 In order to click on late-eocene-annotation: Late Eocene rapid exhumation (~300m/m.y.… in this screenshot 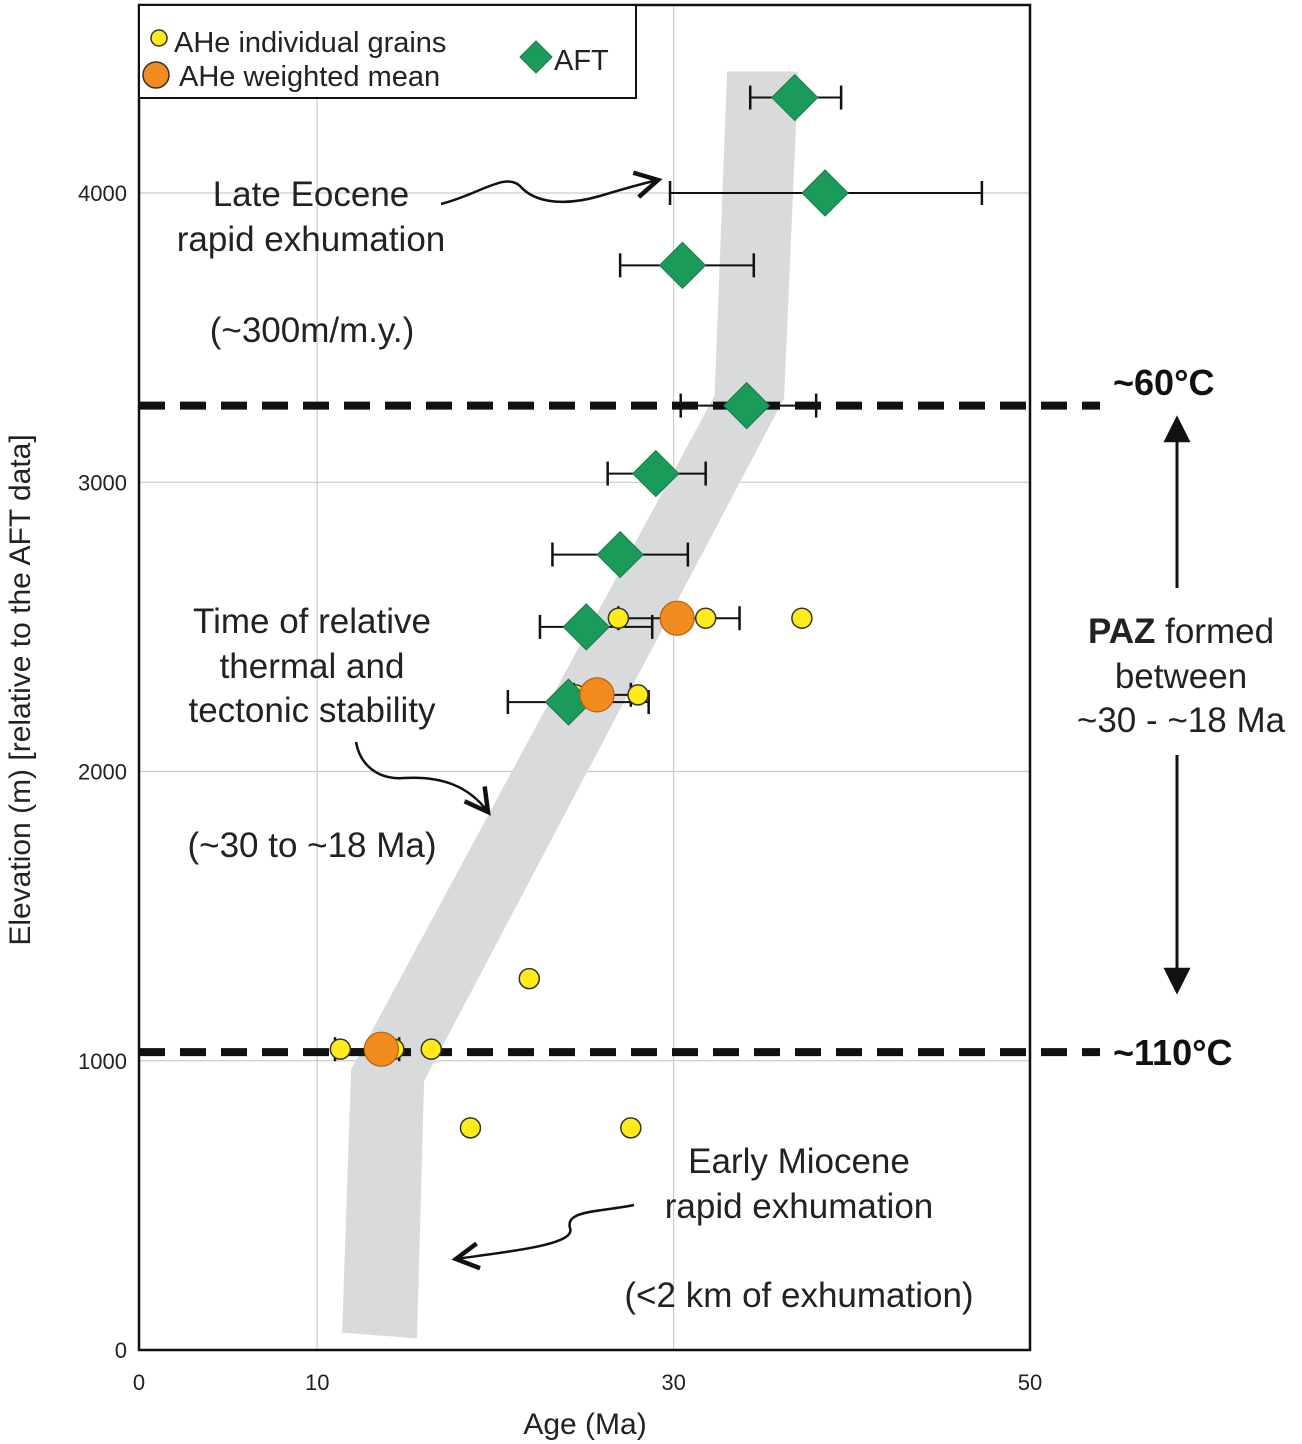, I will do `click(420, 260)`.